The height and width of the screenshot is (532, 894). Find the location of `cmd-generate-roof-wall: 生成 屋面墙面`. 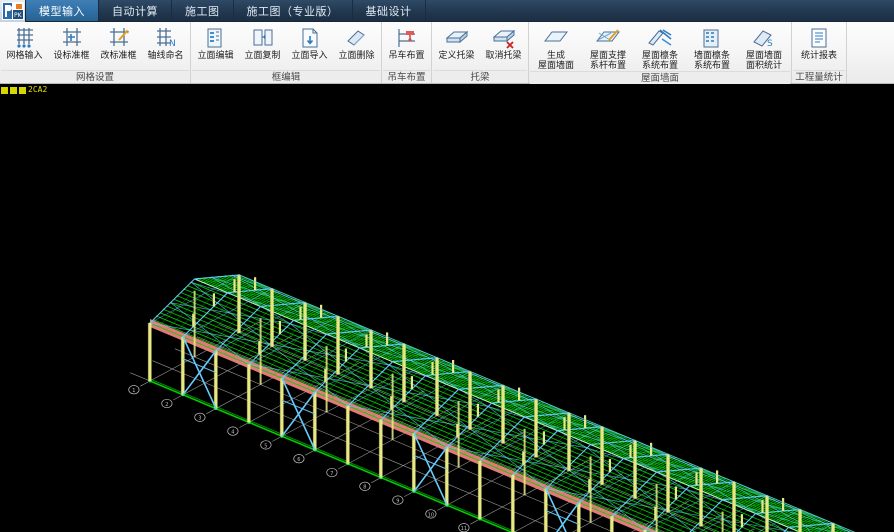

cmd-generate-roof-wall: 生成 屋面墙面 is located at coordinates (556, 47).